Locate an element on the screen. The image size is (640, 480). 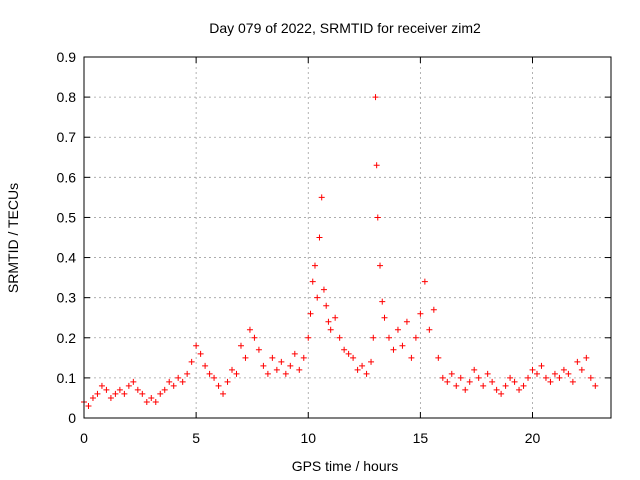
x-tick-label: 0 is located at coordinates (84, 438).